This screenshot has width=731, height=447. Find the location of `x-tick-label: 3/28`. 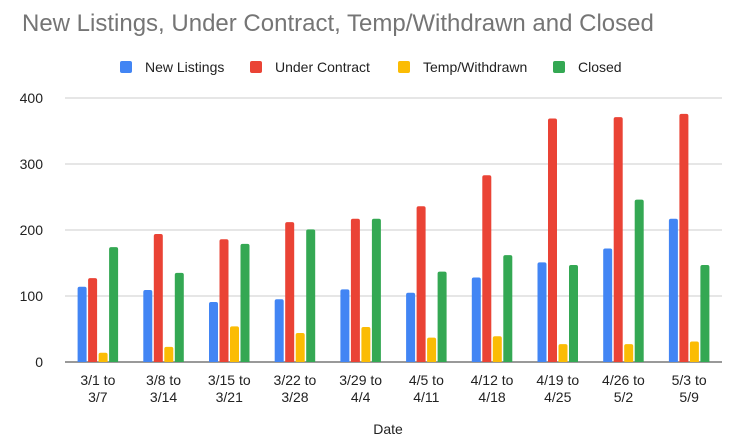

x-tick-label: 3/28 is located at coordinates (294, 397).